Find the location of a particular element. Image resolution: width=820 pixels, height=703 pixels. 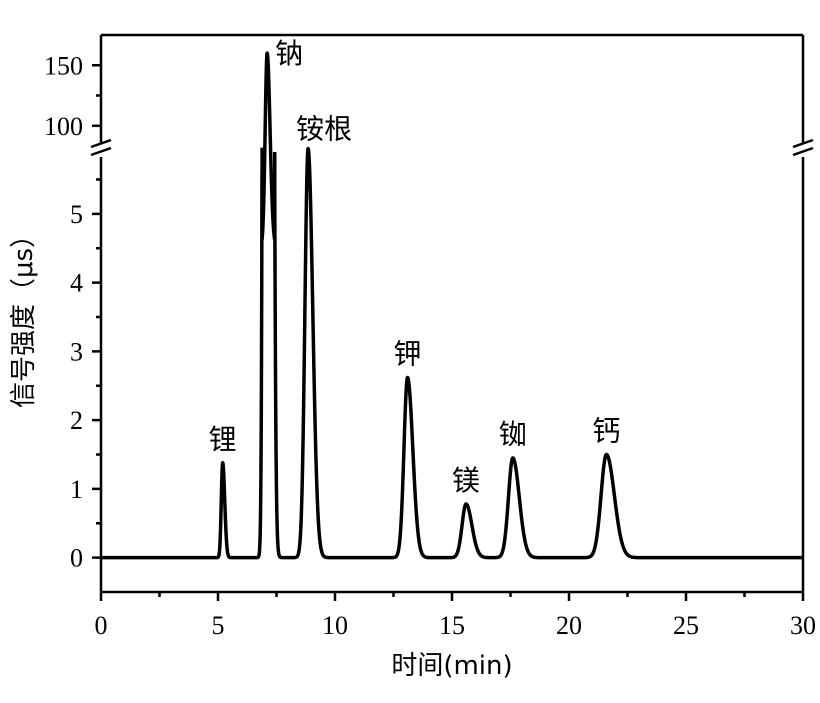

x-tick-label: 10 is located at coordinates (335, 625).